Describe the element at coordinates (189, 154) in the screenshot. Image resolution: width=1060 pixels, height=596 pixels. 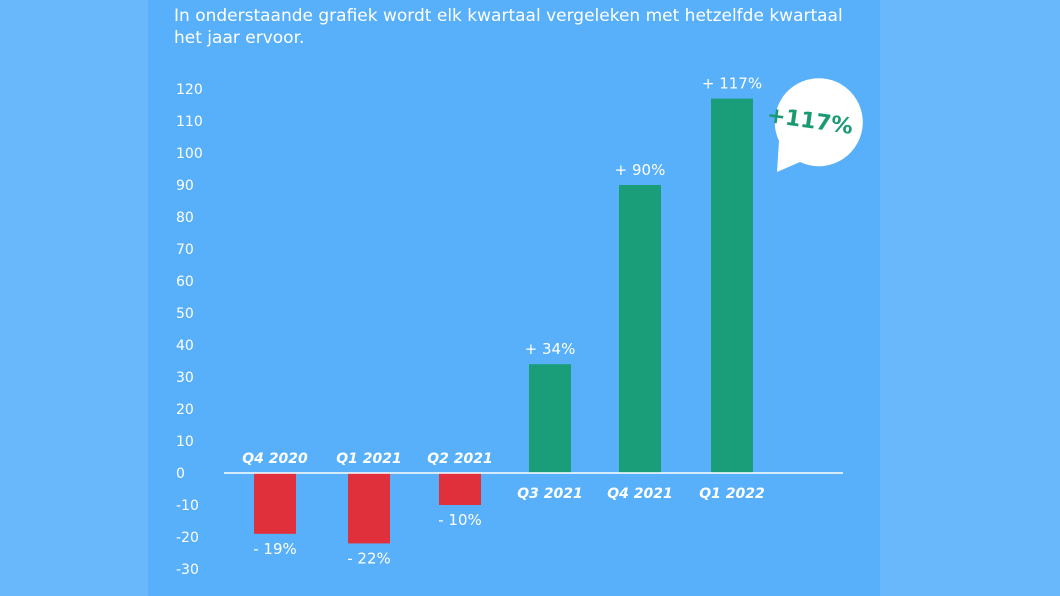
I see `y-tick-label: 100` at that location.